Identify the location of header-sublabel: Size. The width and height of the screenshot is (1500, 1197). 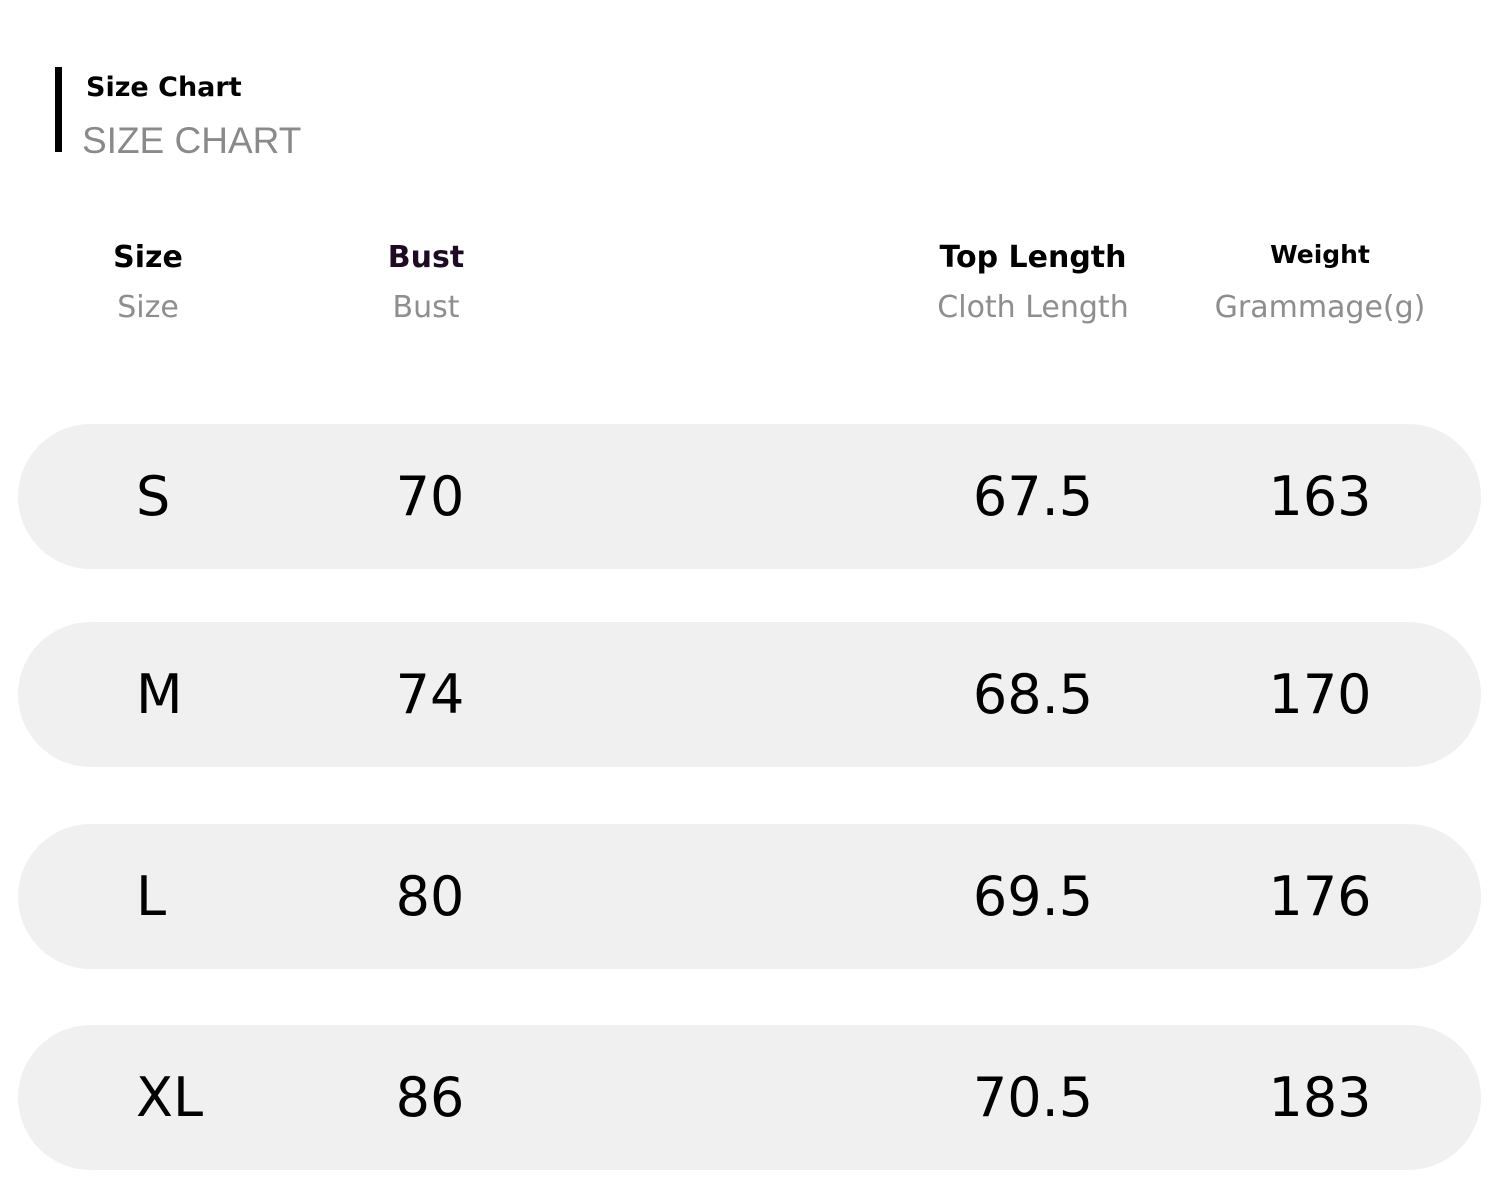
(148, 307).